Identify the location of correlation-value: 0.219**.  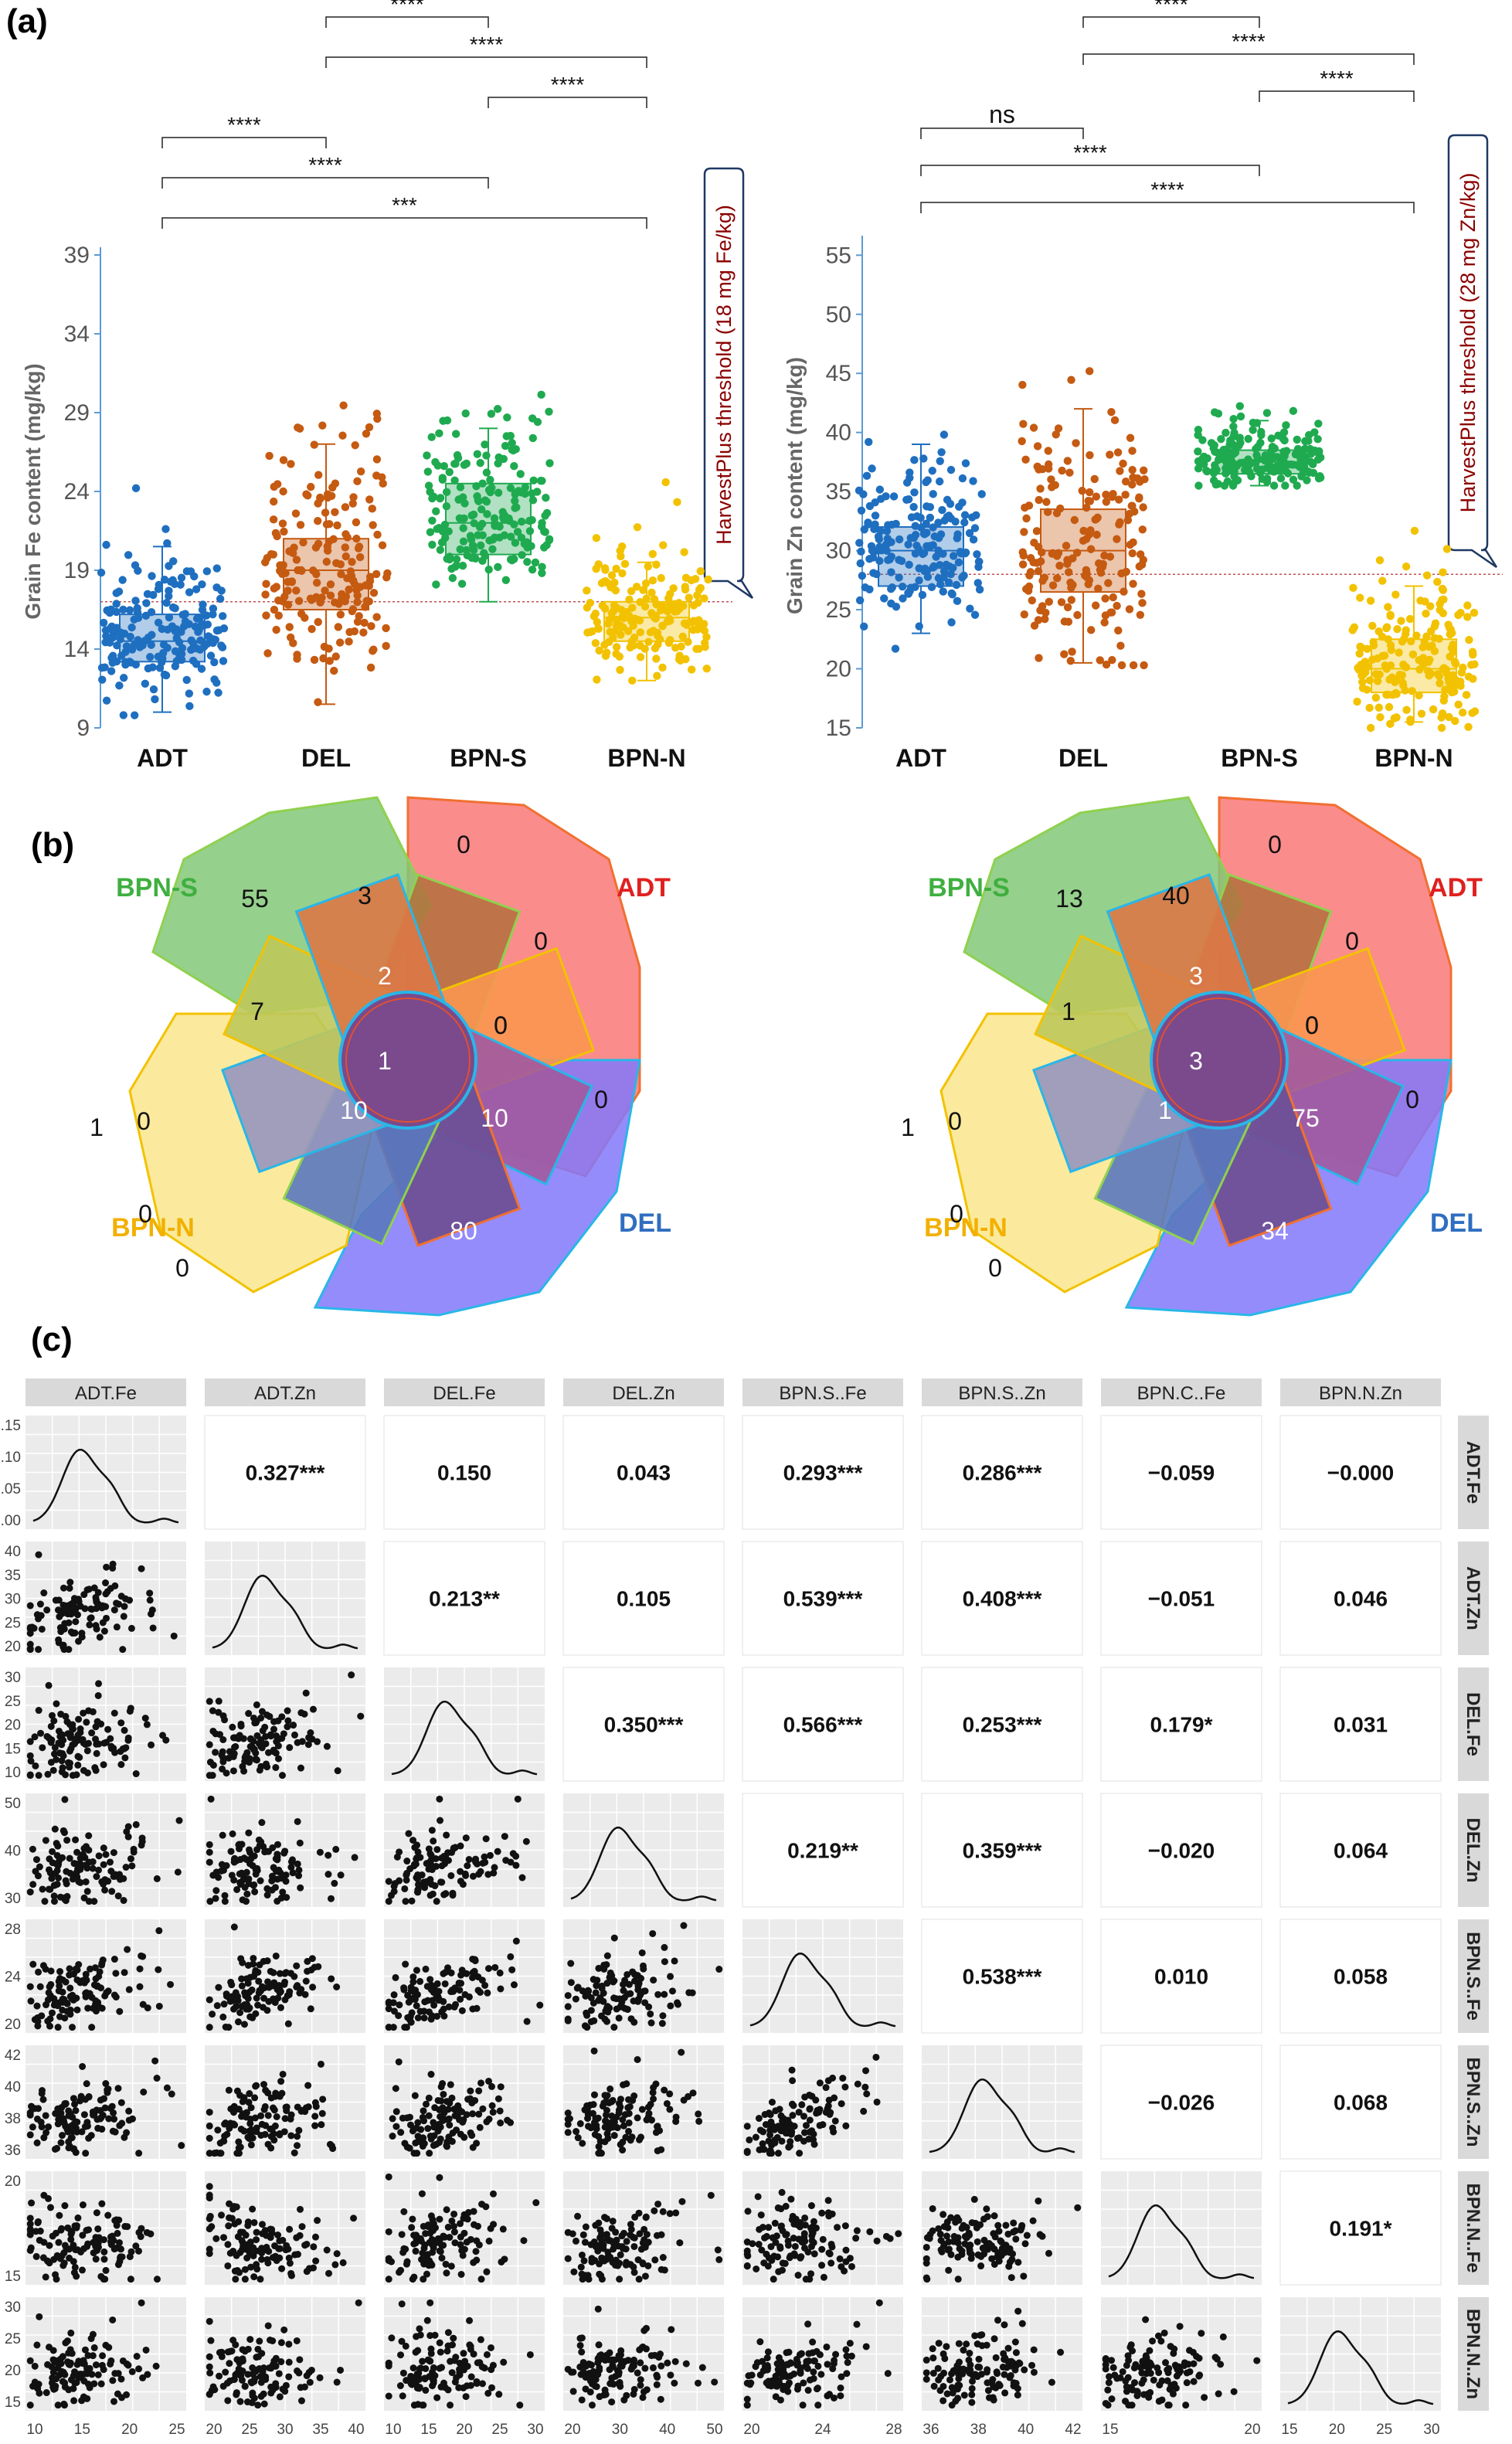
(823, 1851).